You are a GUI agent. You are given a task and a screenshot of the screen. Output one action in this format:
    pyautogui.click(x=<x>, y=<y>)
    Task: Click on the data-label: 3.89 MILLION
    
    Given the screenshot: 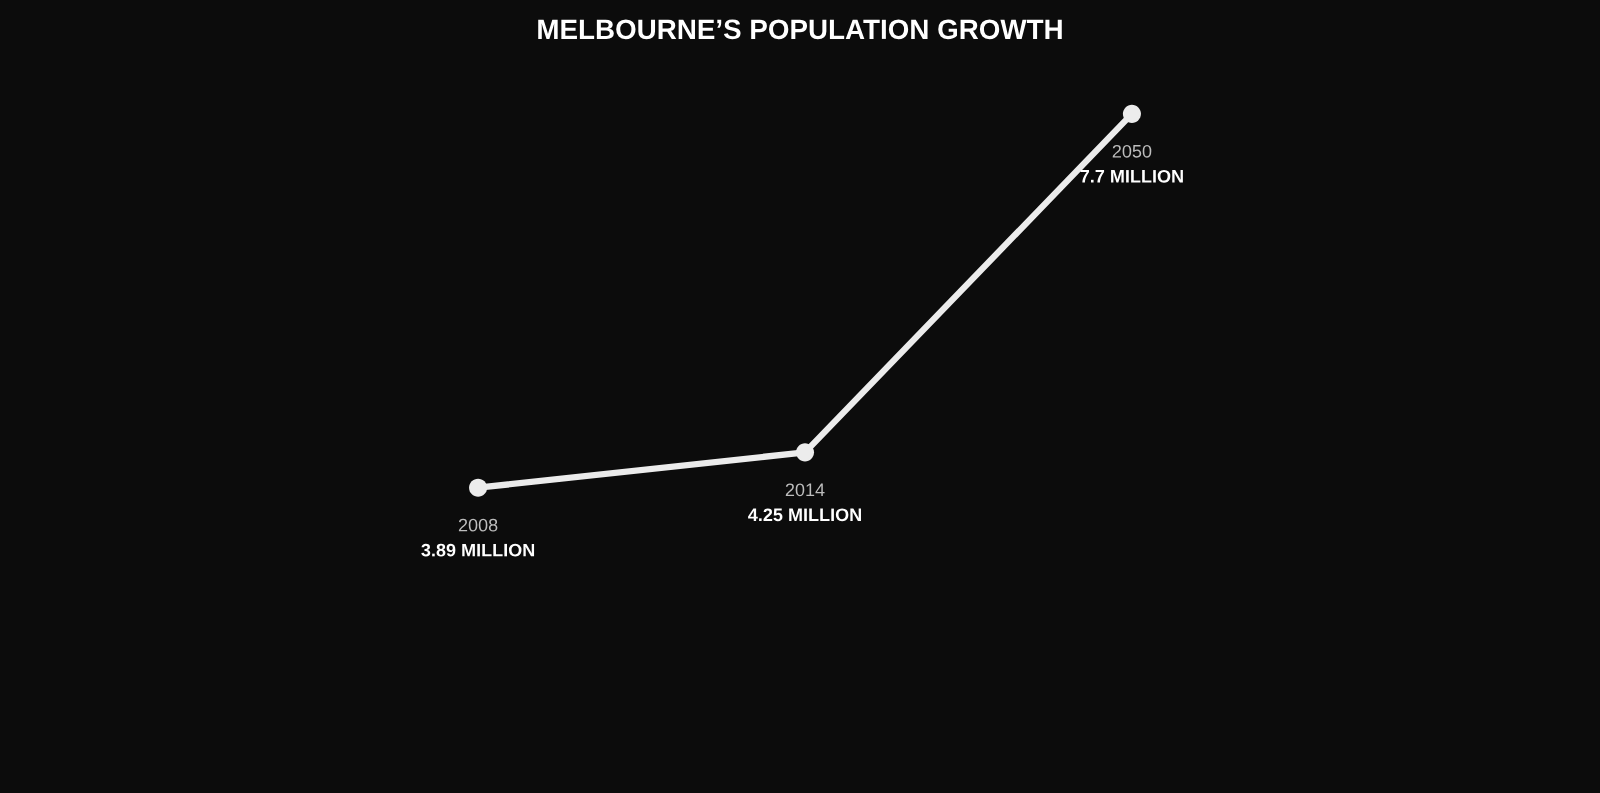 What is the action you would take?
    pyautogui.click(x=478, y=550)
    